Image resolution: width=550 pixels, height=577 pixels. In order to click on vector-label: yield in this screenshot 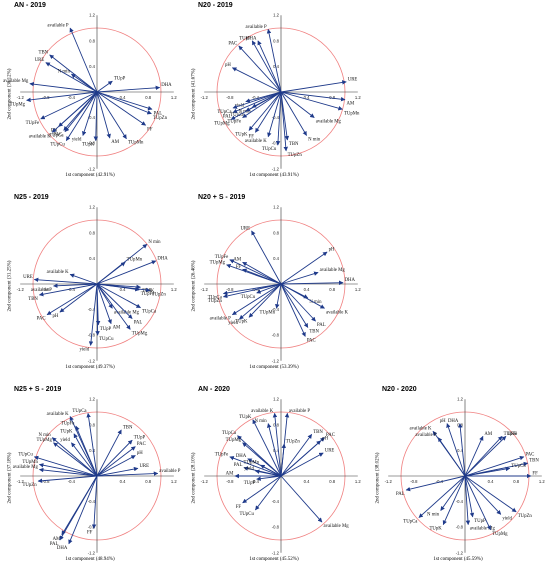, I will do `click(77, 140)`.